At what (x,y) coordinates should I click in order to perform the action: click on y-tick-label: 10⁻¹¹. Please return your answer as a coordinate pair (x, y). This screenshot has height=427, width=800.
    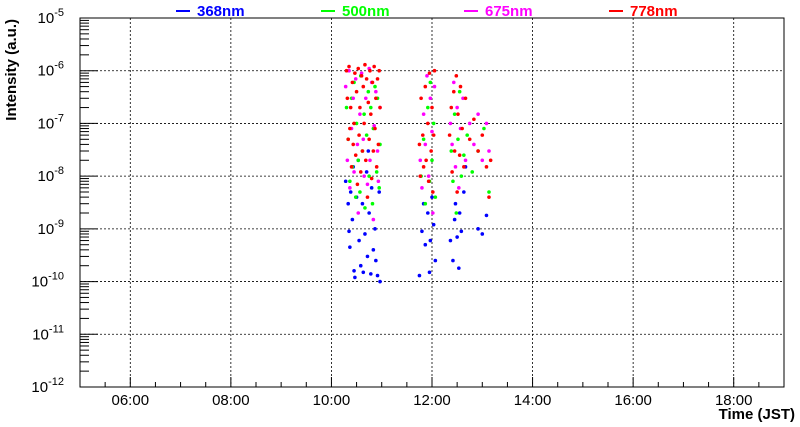
    Looking at the image, I should click on (48, 333).